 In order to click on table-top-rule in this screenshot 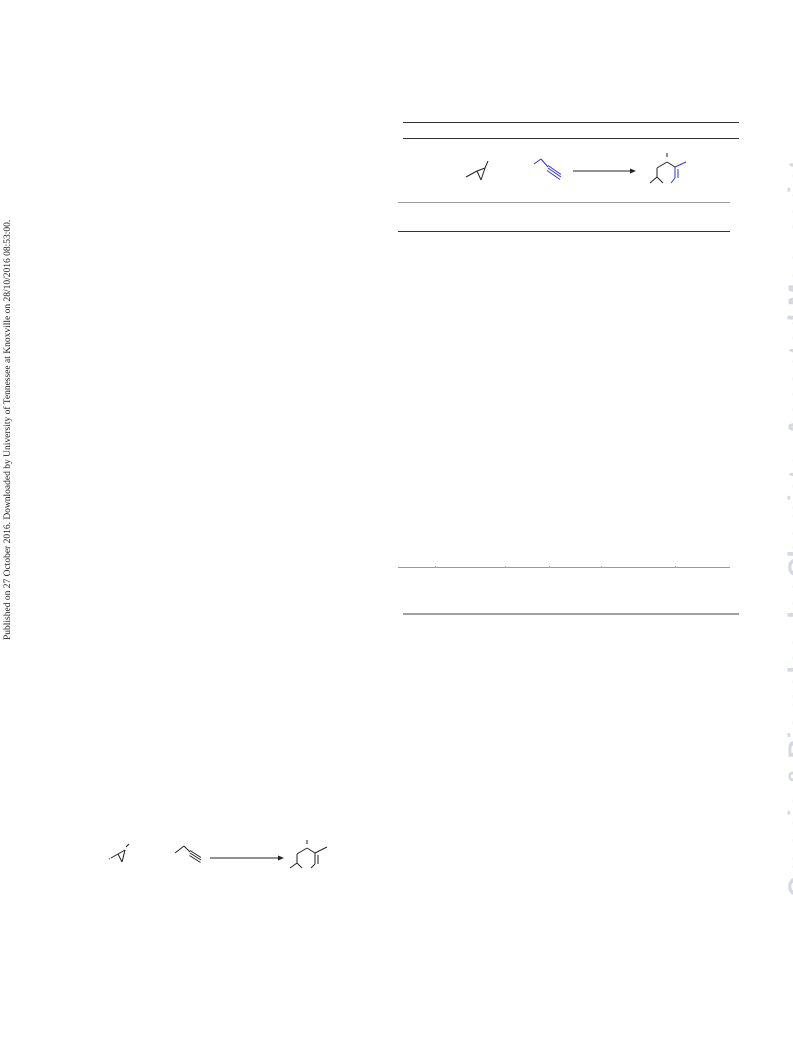, I will do `click(571, 122)`.